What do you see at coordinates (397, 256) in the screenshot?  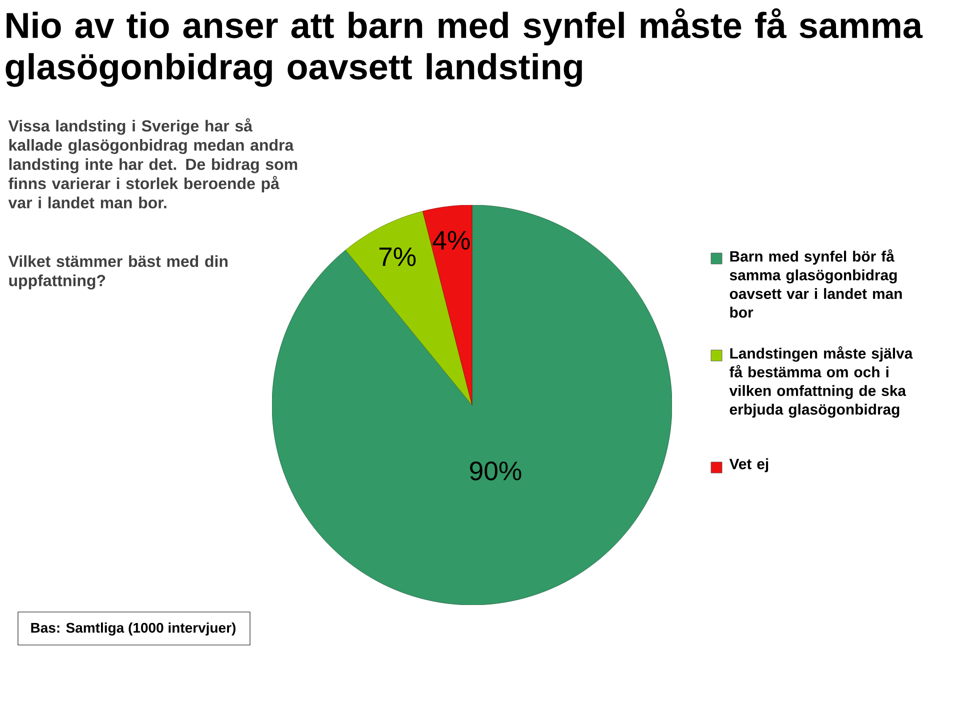 I see `data-label: 7%` at bounding box center [397, 256].